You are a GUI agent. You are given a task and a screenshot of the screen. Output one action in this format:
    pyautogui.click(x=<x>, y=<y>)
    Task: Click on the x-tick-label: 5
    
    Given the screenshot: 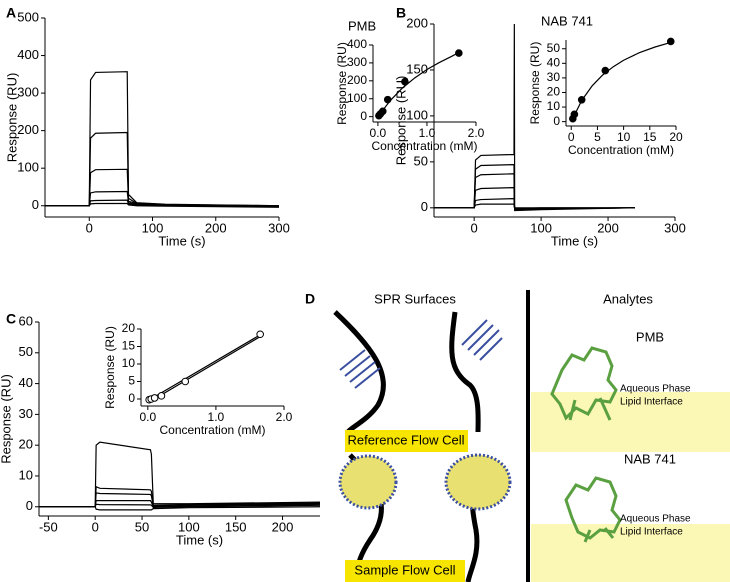 What is the action you would take?
    pyautogui.click(x=597, y=137)
    